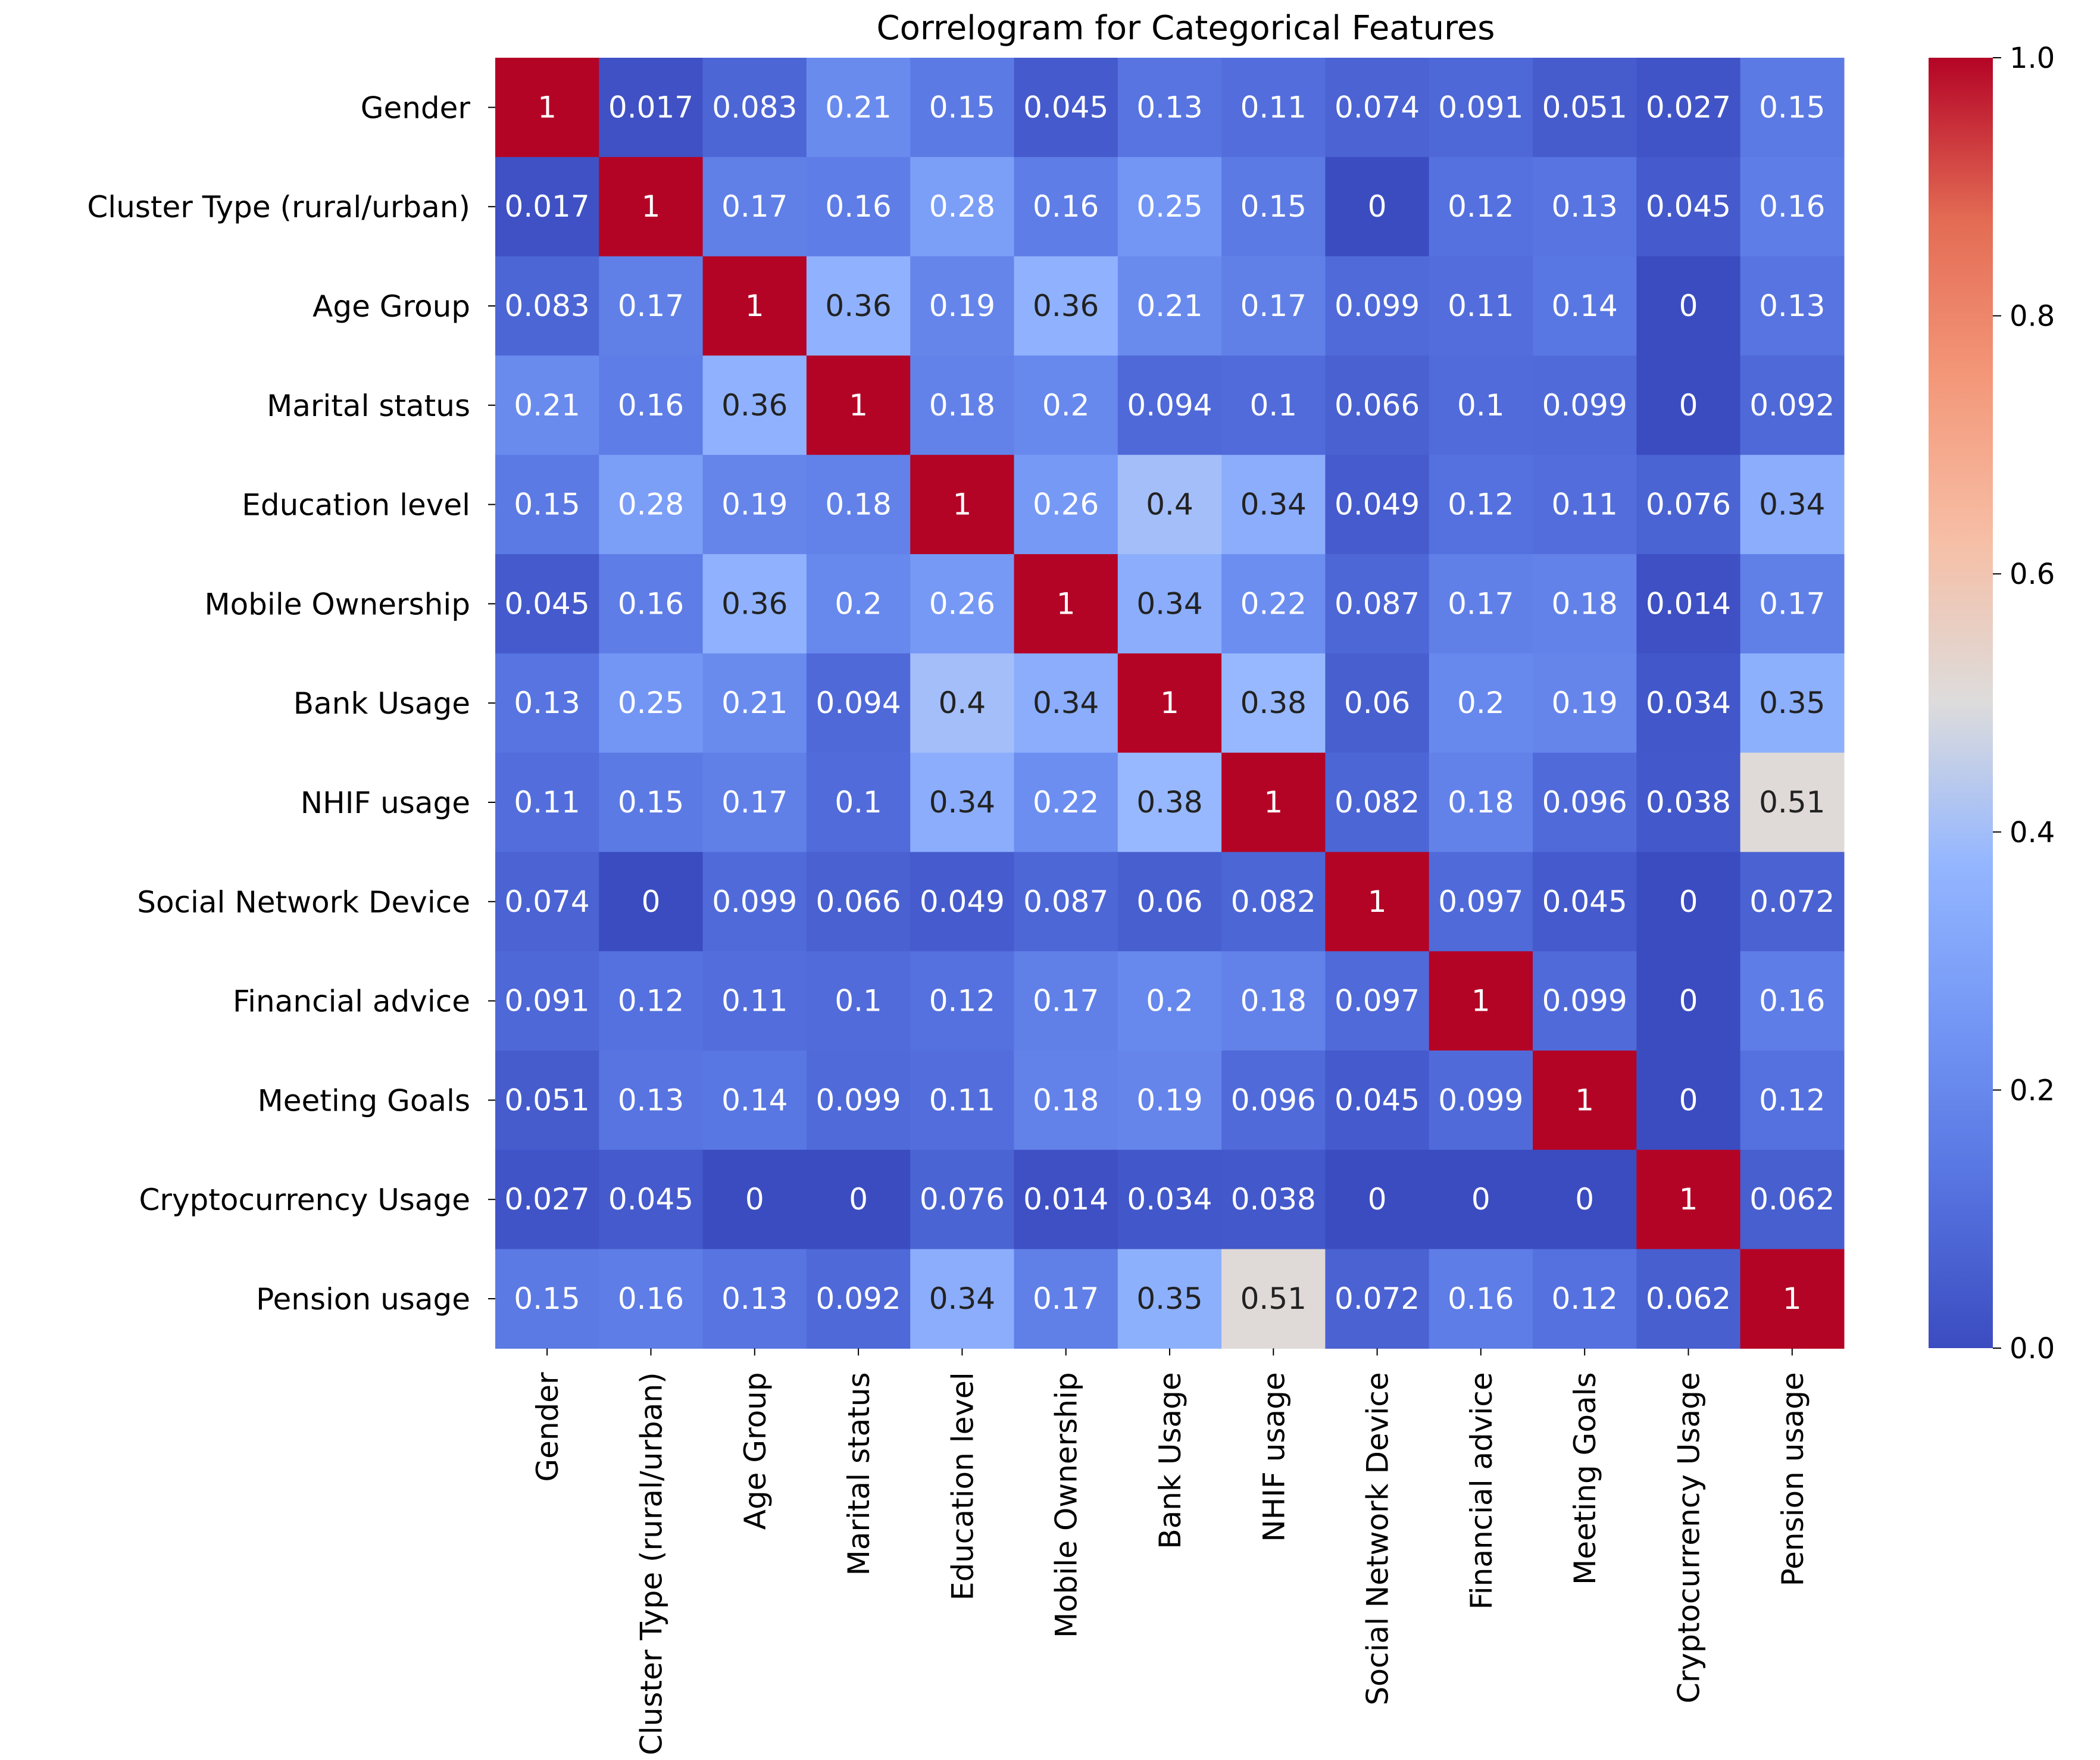  Describe the element at coordinates (1169, 1199) in the screenshot. I see `cell-value-label: 0.034` at that location.